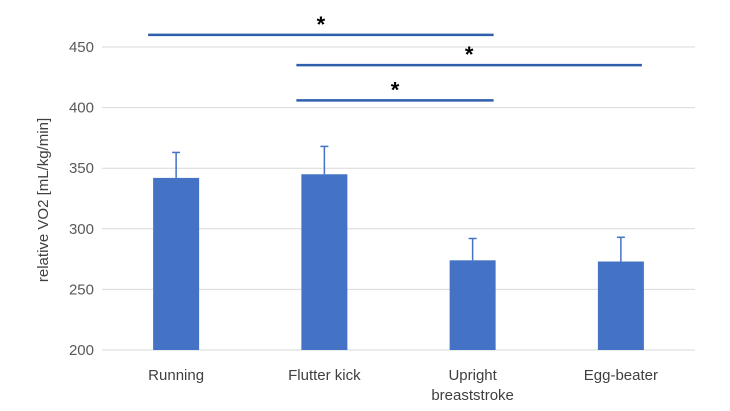 Image resolution: width=730 pixels, height=411 pixels. Describe the element at coordinates (81, 47) in the screenshot. I see `y-tick-label: 450` at that location.